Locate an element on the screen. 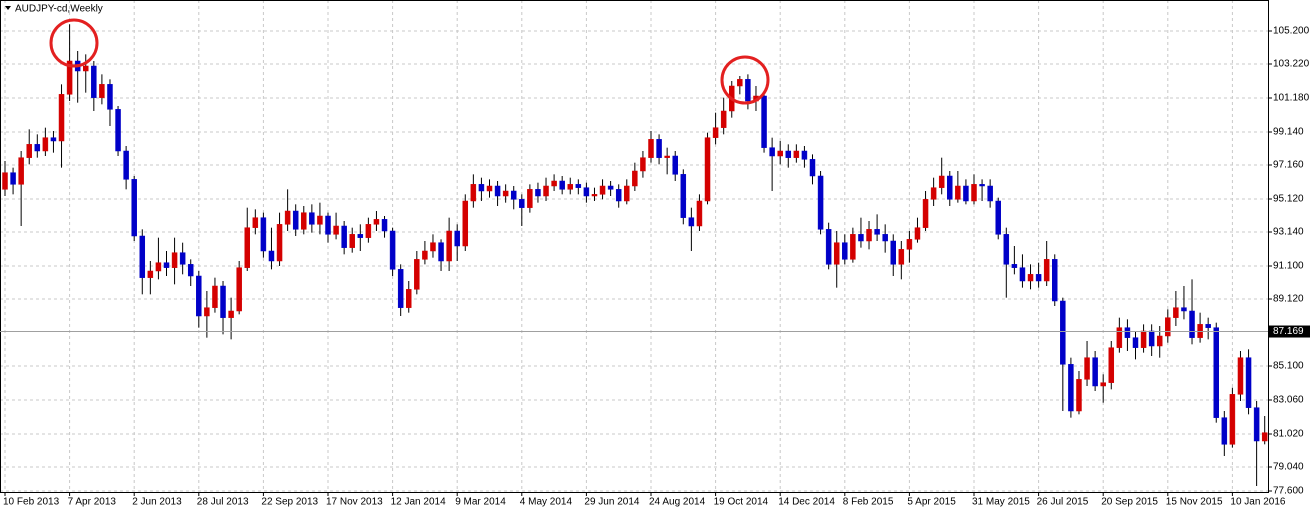 The width and height of the screenshot is (1311, 507). y-tick-label: 103.220 is located at coordinates (1291, 64).